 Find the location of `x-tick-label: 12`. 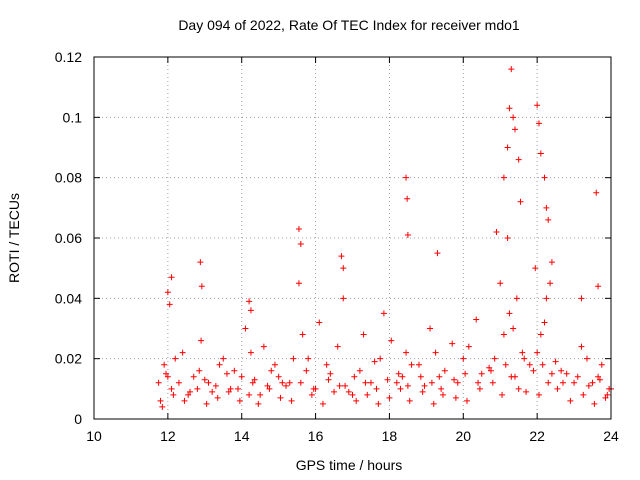

x-tick-label: 12 is located at coordinates (168, 436).